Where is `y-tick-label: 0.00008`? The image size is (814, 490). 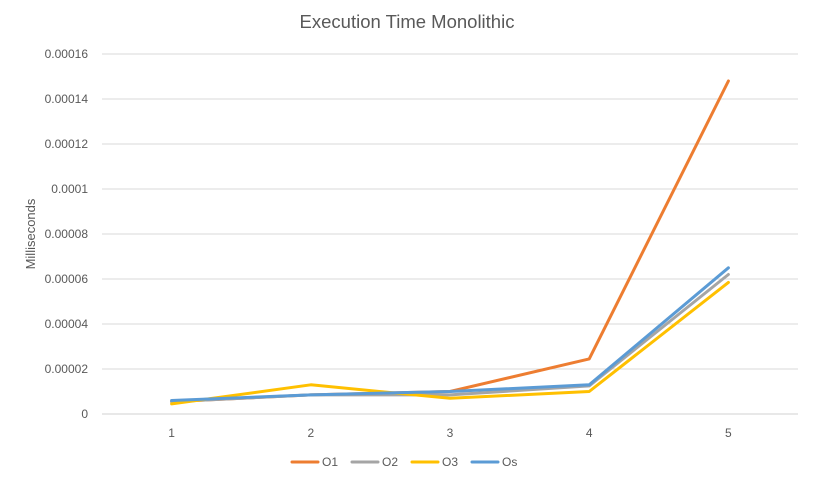 y-tick-label: 0.00008 is located at coordinates (67, 234).